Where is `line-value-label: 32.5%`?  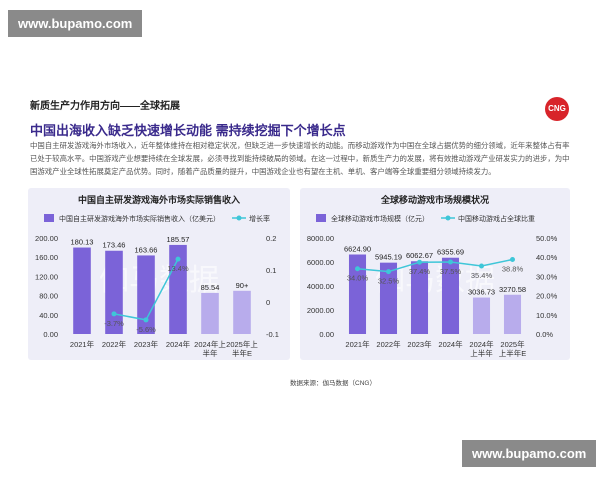 line-value-label: 32.5% is located at coordinates (389, 281).